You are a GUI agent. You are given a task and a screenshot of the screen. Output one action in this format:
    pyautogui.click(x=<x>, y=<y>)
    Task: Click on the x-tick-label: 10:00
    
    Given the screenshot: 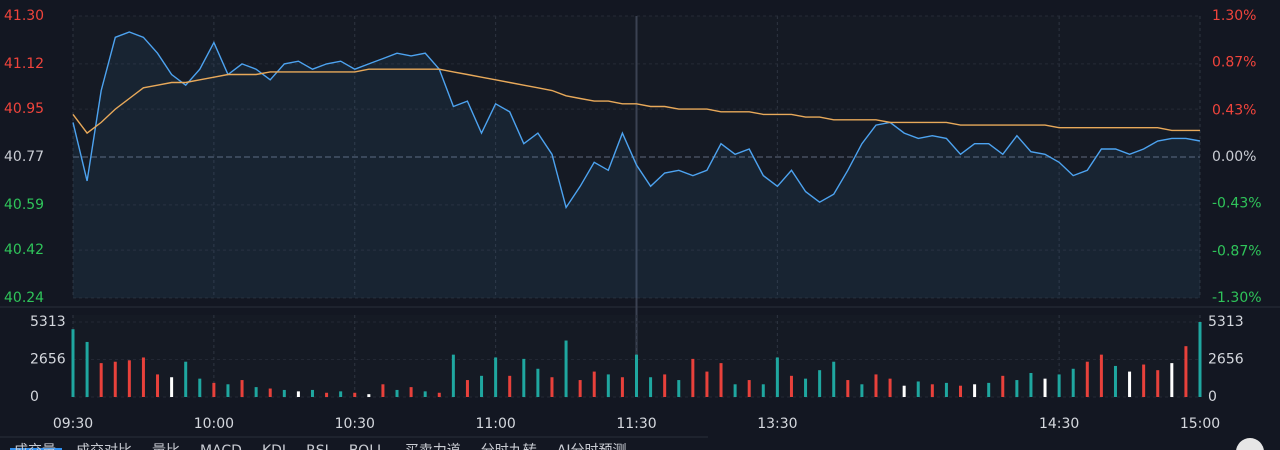 What is the action you would take?
    pyautogui.click(x=214, y=424)
    